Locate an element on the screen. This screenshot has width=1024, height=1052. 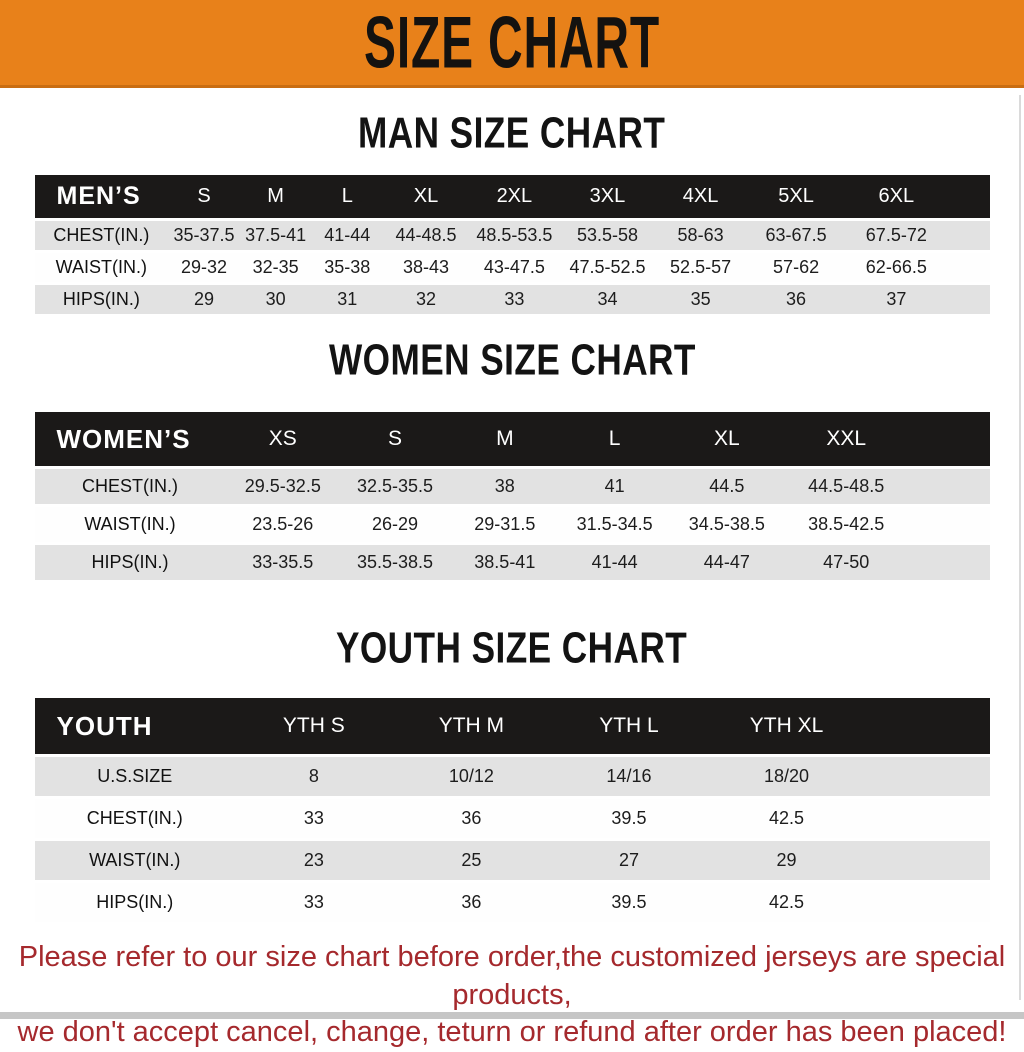
men-cell-value: 63-67.5 is located at coordinates (796, 235).